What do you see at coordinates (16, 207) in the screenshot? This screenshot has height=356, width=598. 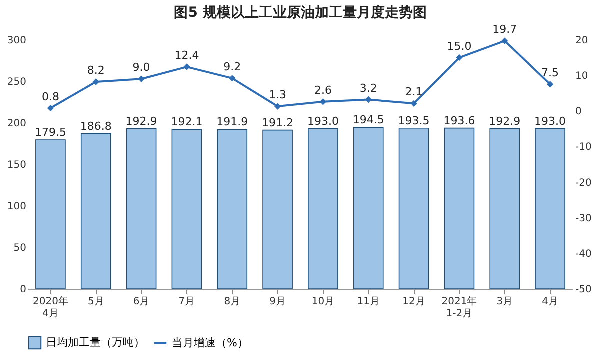 I see `y-tick-label: 100` at bounding box center [16, 207].